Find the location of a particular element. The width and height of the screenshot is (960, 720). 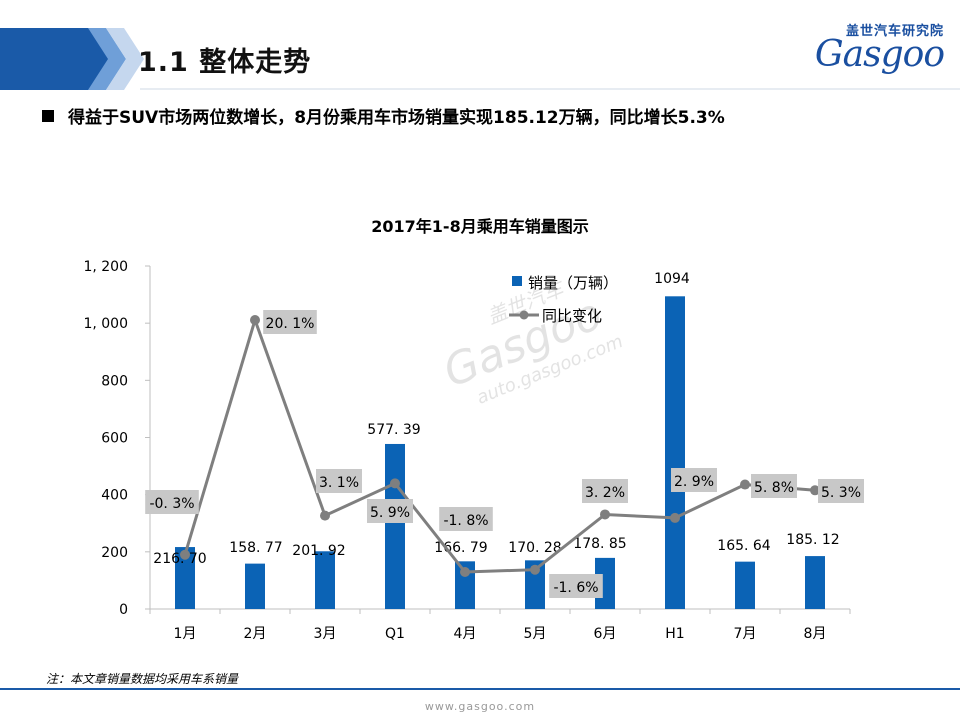

x-tick-label: Q1 is located at coordinates (395, 634).